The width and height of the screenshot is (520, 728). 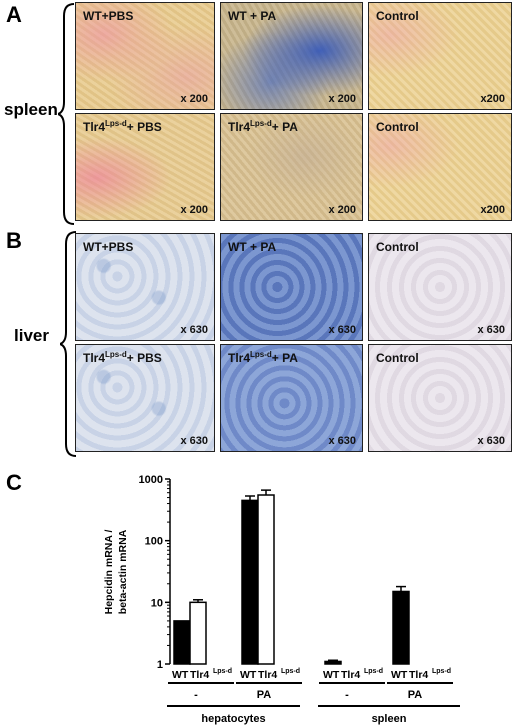 I want to click on tissue-label: hepatocytes, so click(x=233, y=719).